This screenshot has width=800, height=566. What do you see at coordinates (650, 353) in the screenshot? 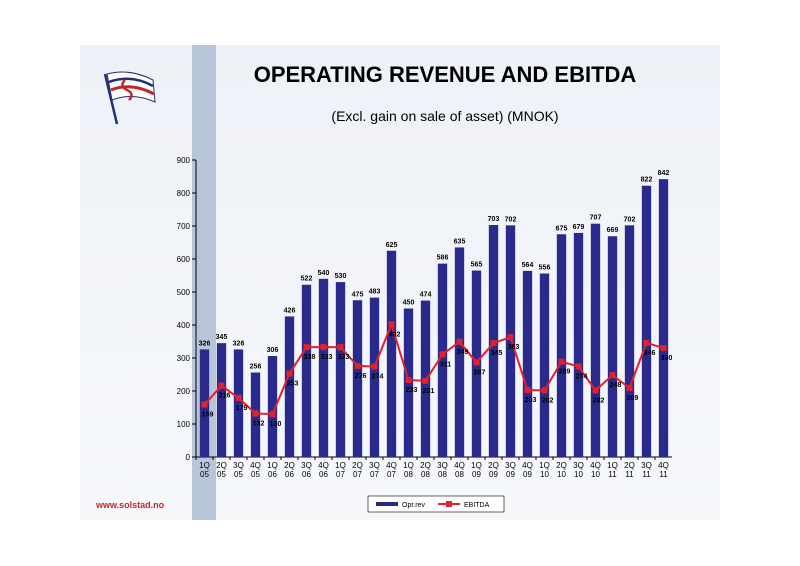
I see `ebitda-data-label: 346` at bounding box center [650, 353].